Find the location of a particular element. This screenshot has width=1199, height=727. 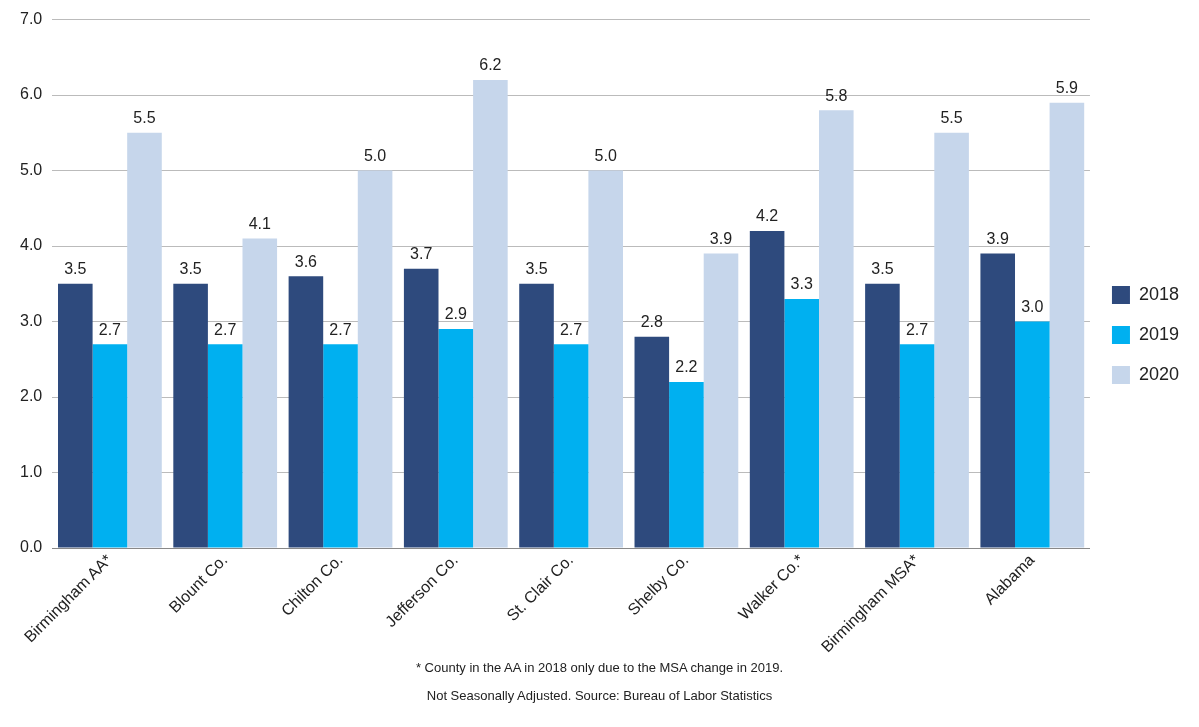

y-tick-label: 1.0 is located at coordinates (31, 471).